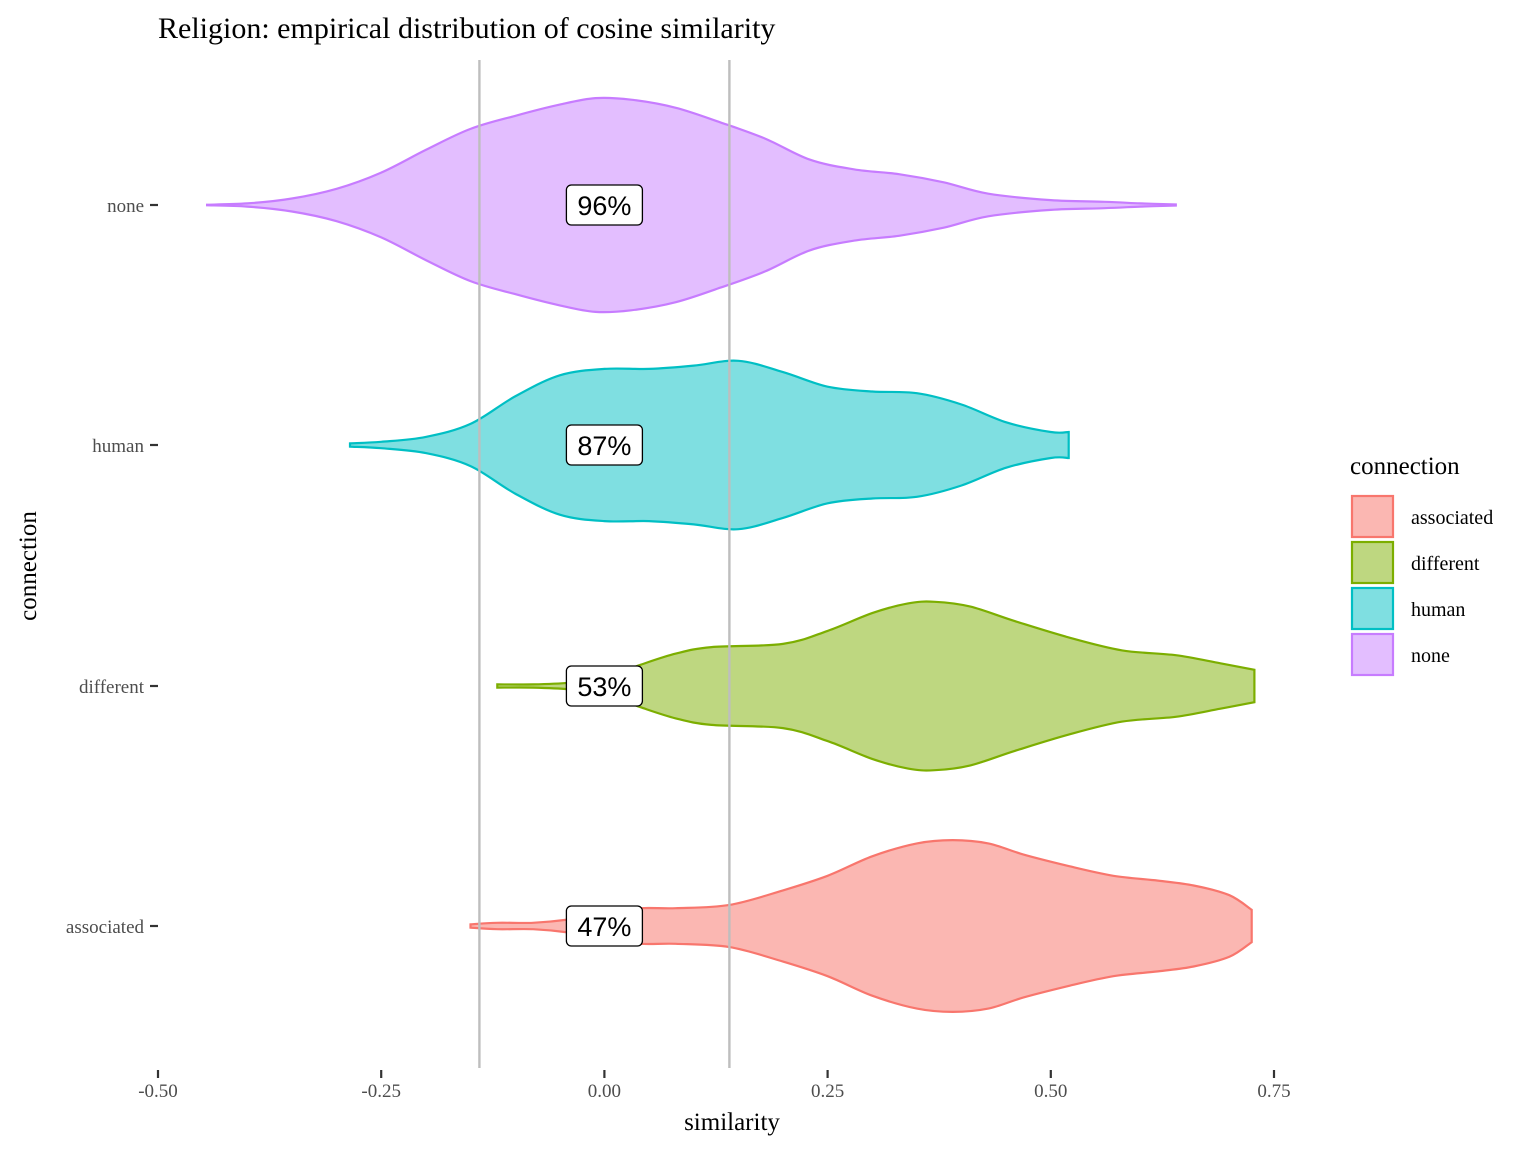  Describe the element at coordinates (112, 687) in the screenshot. I see `y-tick-label-different: different` at that location.